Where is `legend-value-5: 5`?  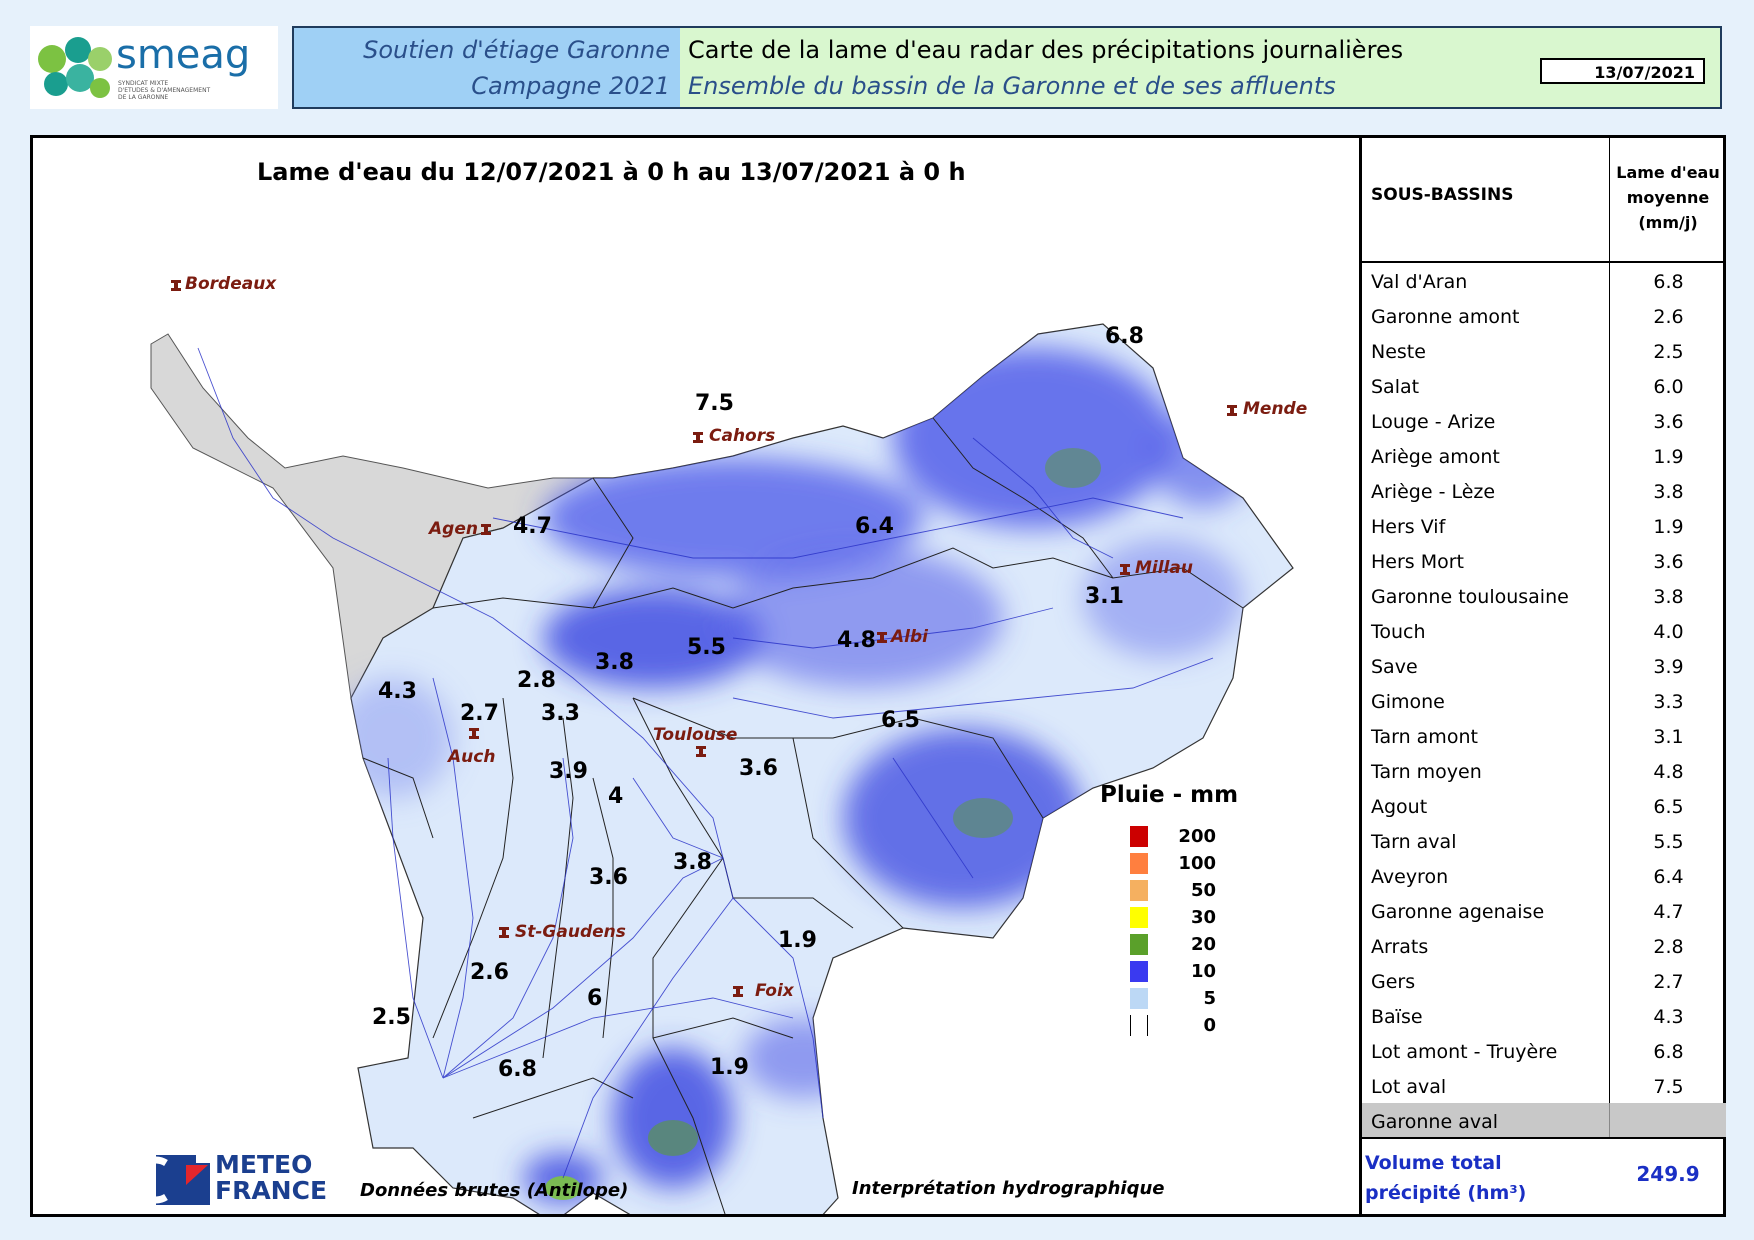 legend-value-5: 5 is located at coordinates (1209, 998).